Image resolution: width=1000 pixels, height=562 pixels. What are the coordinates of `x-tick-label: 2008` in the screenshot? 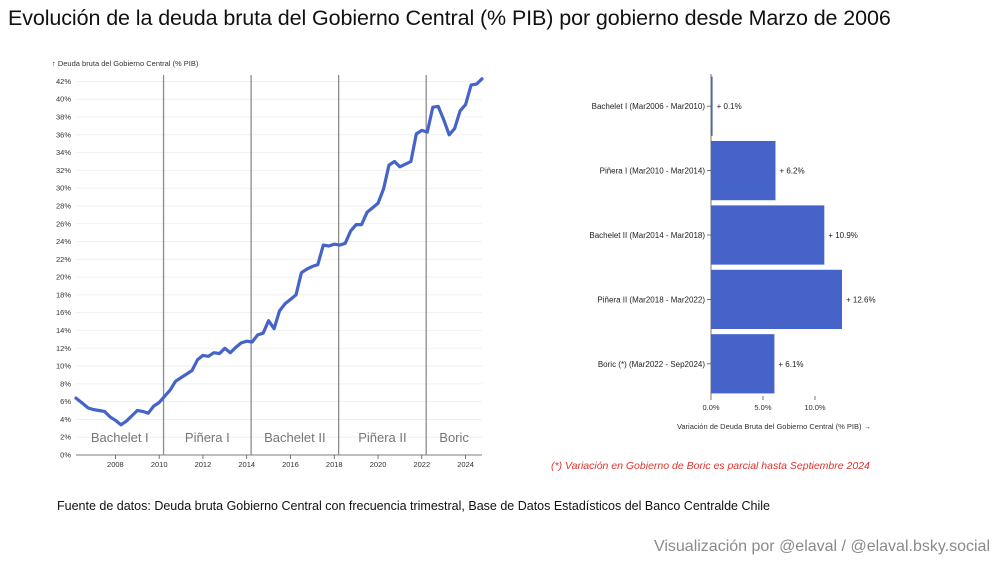 It's located at (115, 464).